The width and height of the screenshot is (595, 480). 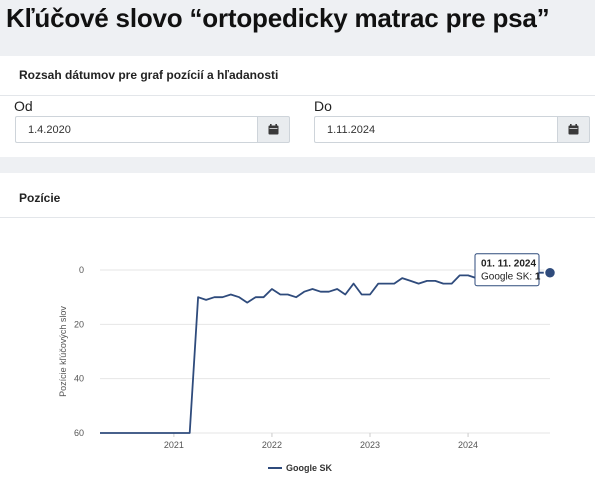 I want to click on date-to-group: Do, so click(x=447, y=126).